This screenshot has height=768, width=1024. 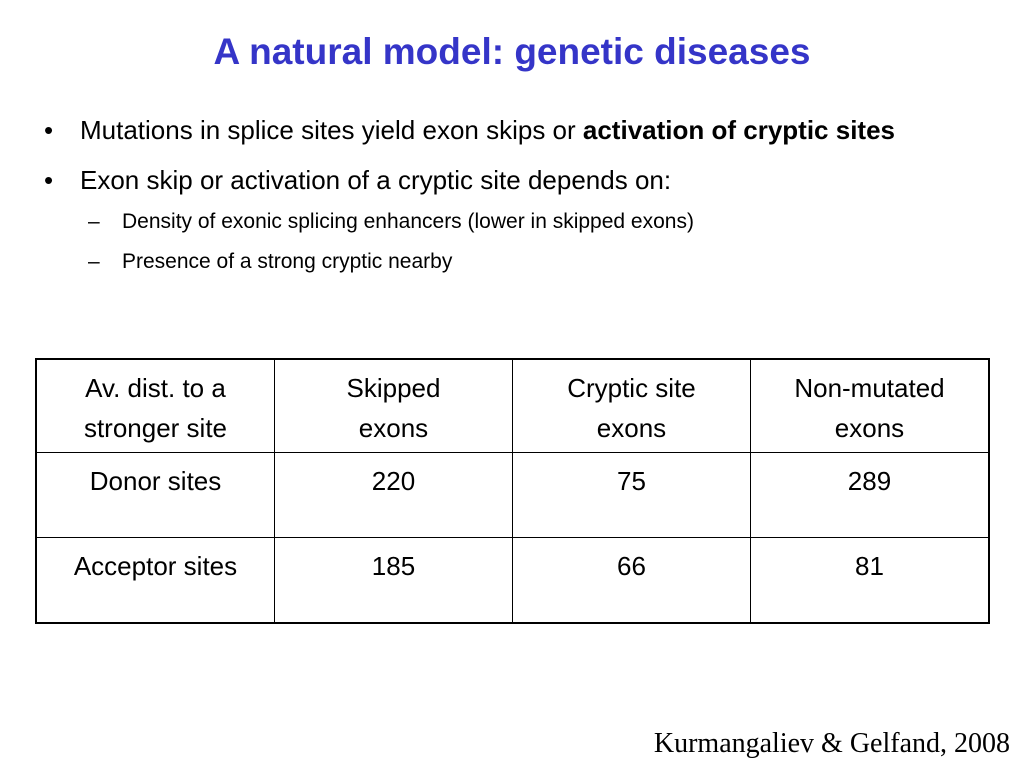 I want to click on header-cell: Non-mutated exons, so click(x=869, y=405).